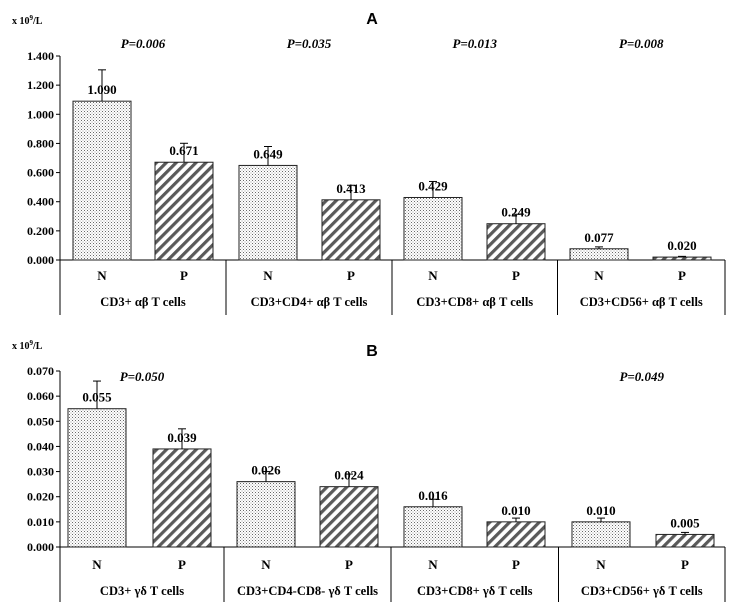 The width and height of the screenshot is (743, 615). I want to click on category-label-a-2-n: N, so click(268, 275).